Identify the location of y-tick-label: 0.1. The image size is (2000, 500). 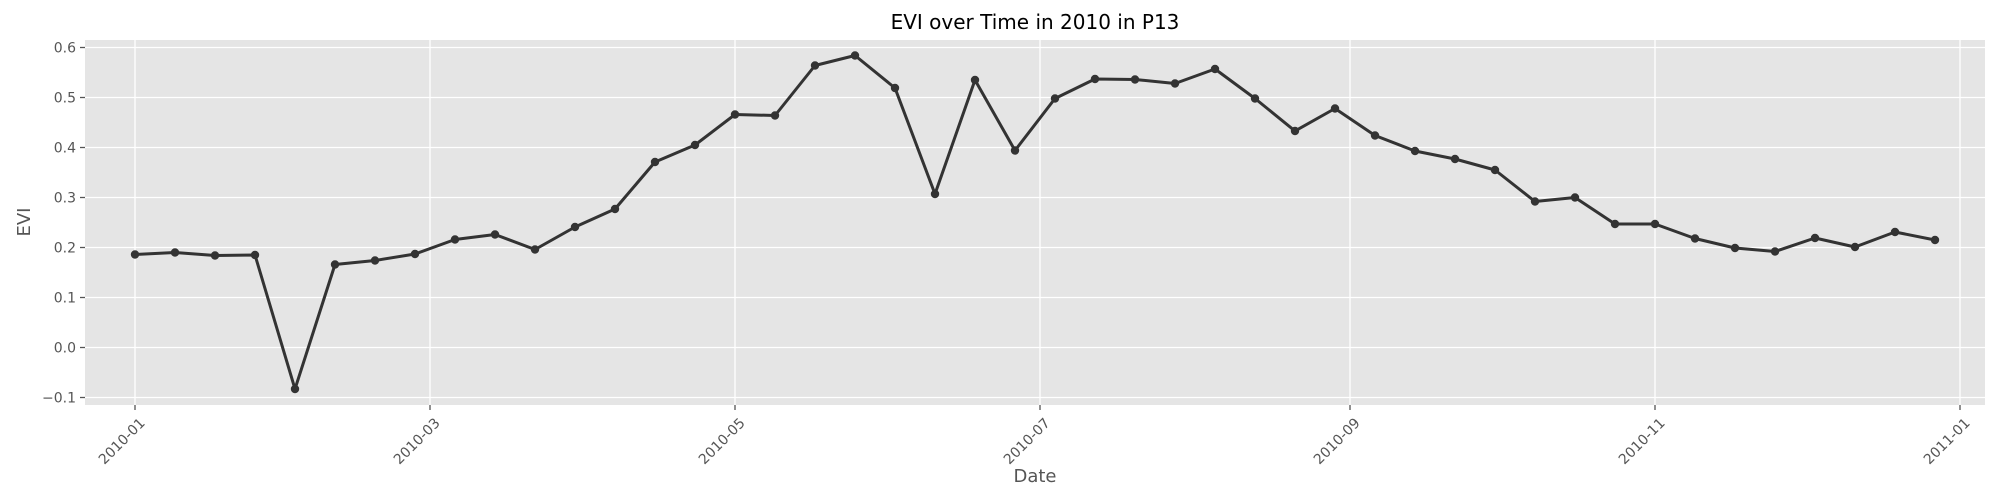
(65, 299).